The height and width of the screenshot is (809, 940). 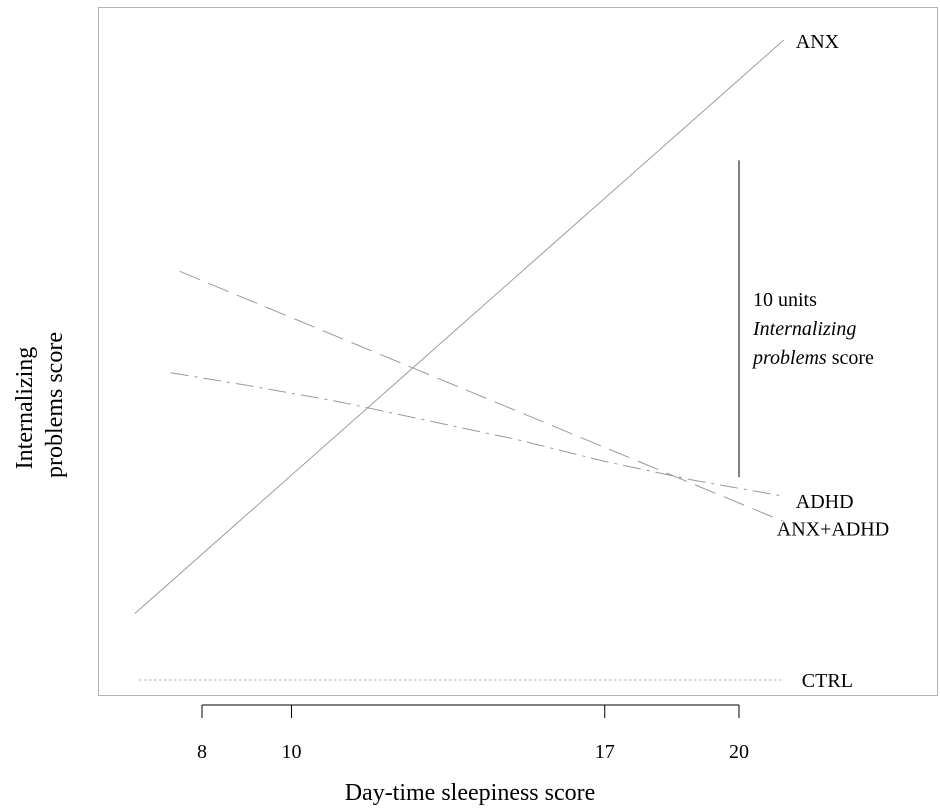 What do you see at coordinates (25, 408) in the screenshot?
I see `y-axis-title-line1: Internalizing` at bounding box center [25, 408].